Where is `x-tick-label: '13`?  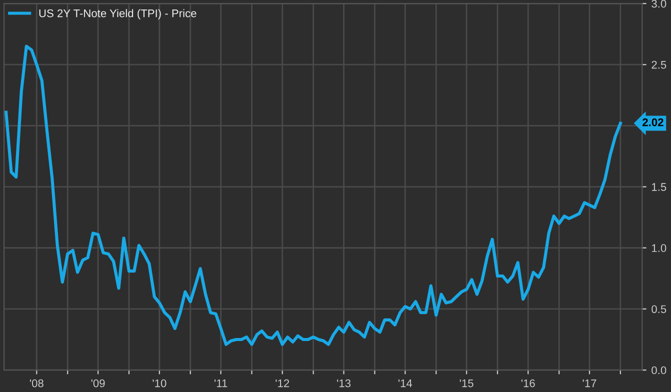 x-tick-label: '13 is located at coordinates (344, 383).